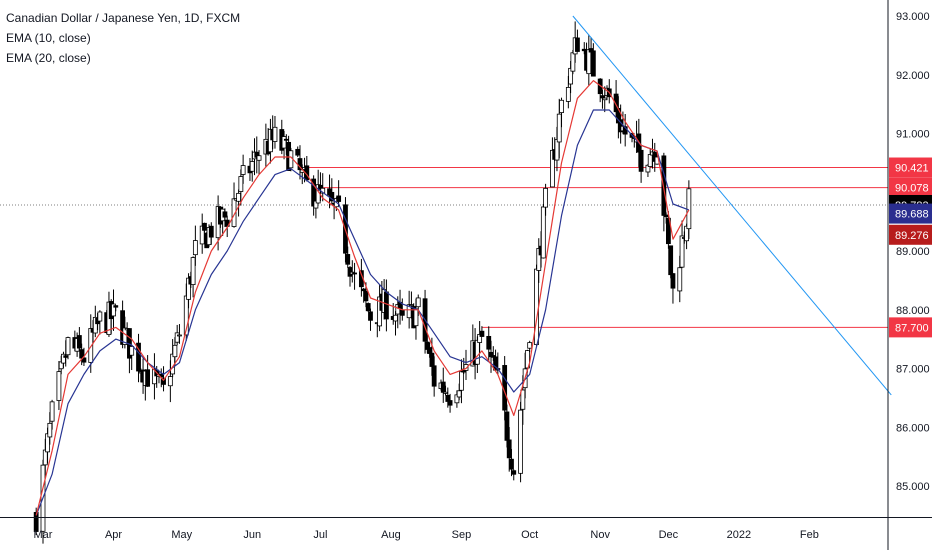  What do you see at coordinates (43, 535) in the screenshot?
I see `x-tick-label: Mar` at bounding box center [43, 535].